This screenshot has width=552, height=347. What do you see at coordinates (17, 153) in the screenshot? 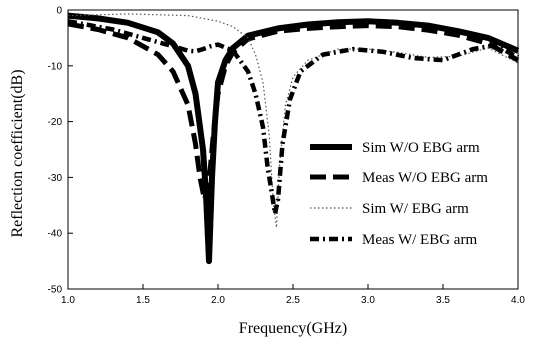
I see `y-axis-title: Reflection coefficient(dB)` at bounding box center [17, 153].